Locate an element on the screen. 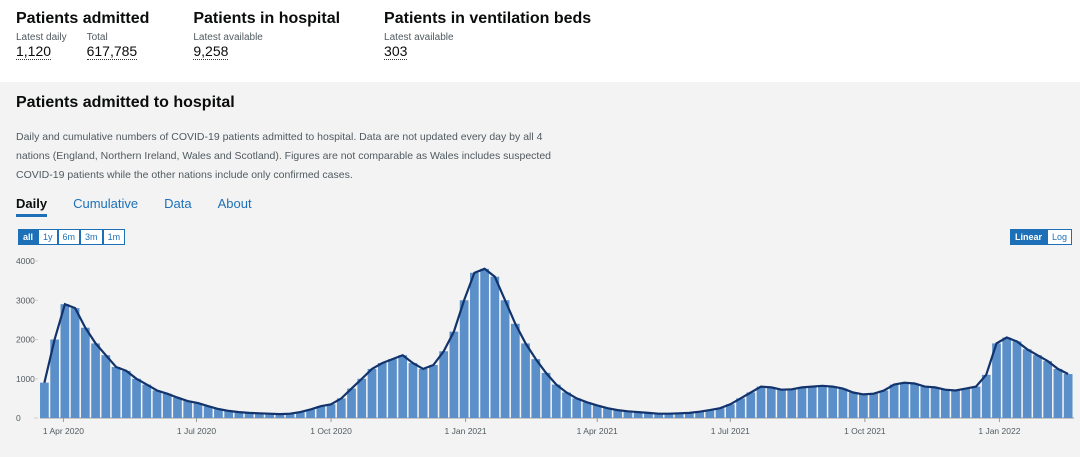 Image resolution: width=1080 pixels, height=457 pixels. stat-item: Total 617,785 is located at coordinates (112, 46).